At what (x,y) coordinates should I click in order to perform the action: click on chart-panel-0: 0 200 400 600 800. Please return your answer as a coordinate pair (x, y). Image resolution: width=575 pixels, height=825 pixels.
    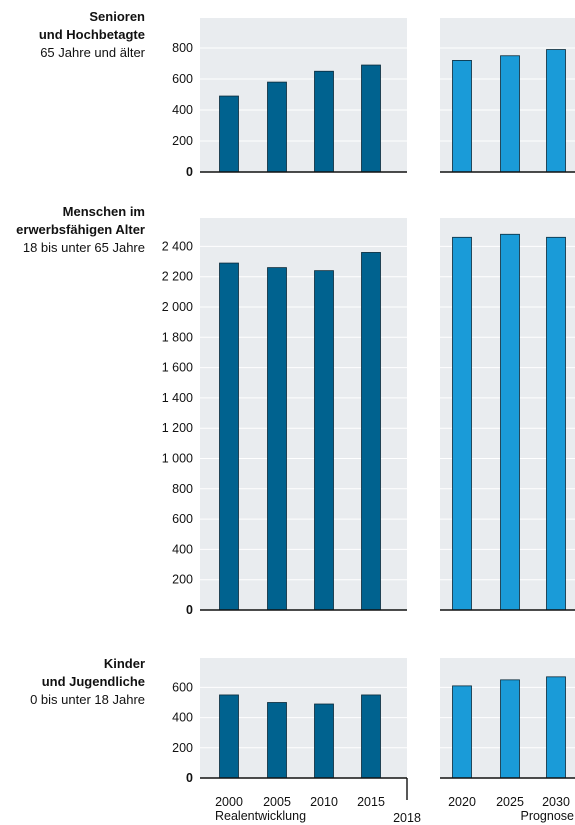
    Looking at the image, I should click on (373, 98).